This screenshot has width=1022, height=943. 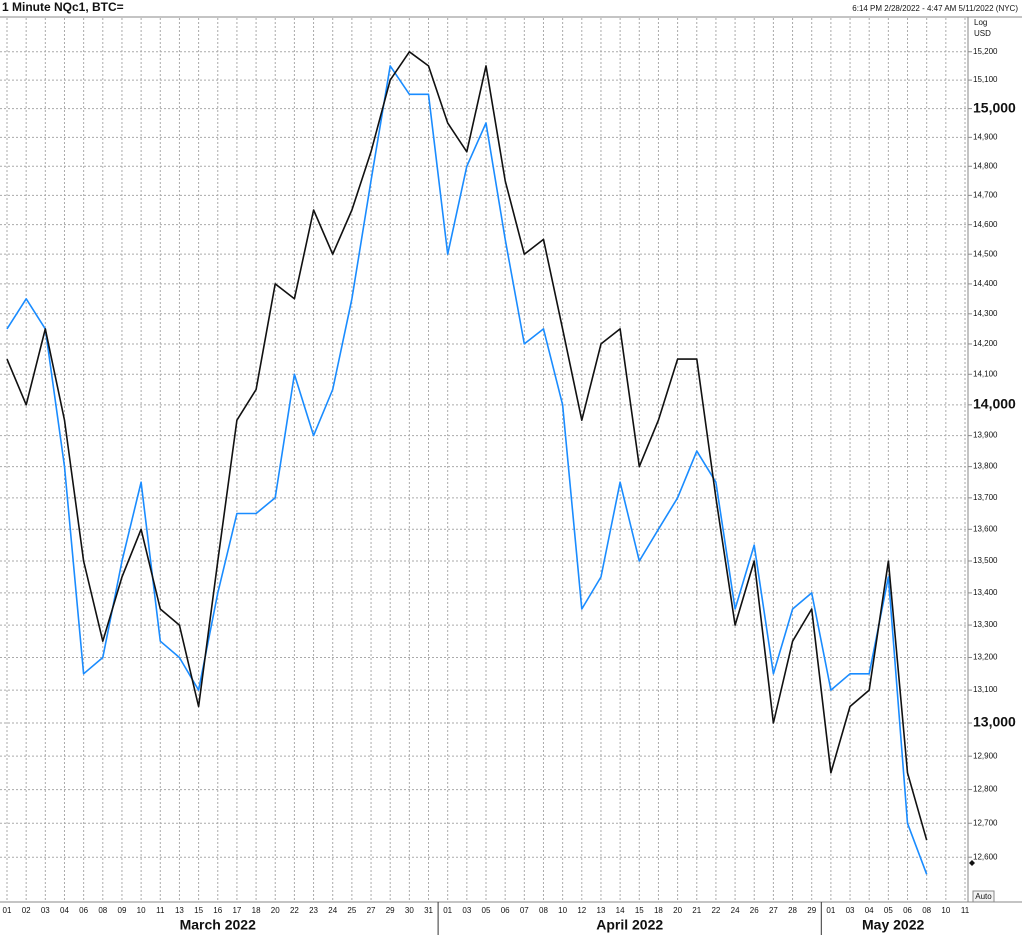 What do you see at coordinates (985, 51) in the screenshot?
I see `y-tick-label: 15,200` at bounding box center [985, 51].